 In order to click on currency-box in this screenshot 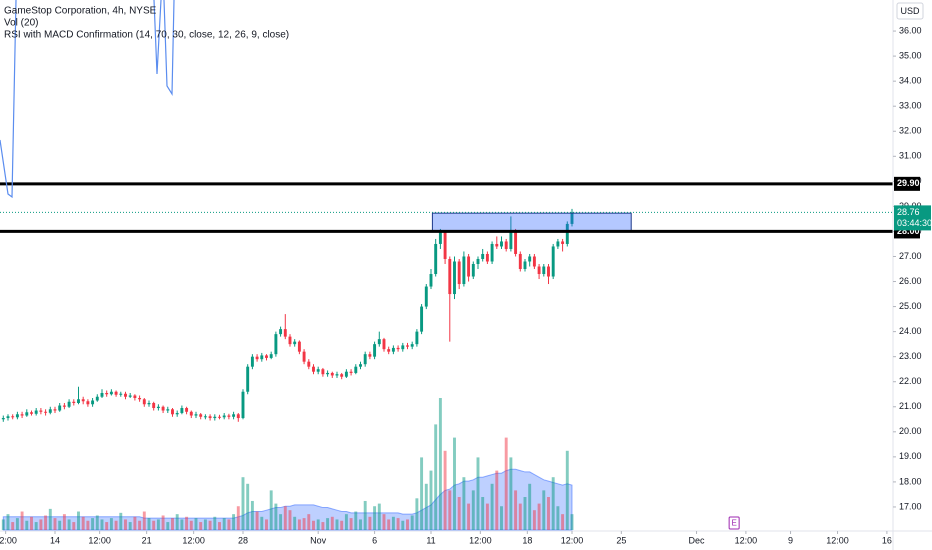, I will do `click(910, 11)`.